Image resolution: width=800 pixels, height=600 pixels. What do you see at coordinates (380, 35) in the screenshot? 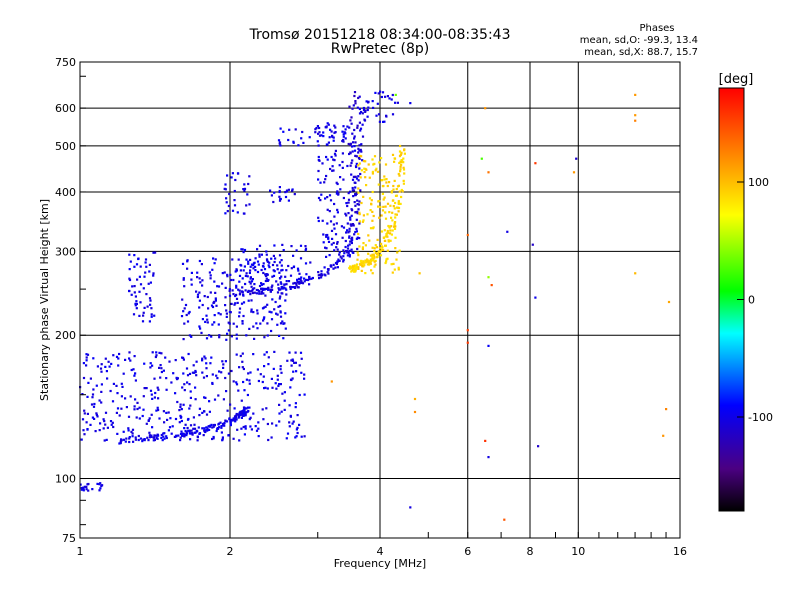
I see `chart-title: Tromsø 20151218 08:34:00-08:35:43` at bounding box center [380, 35].